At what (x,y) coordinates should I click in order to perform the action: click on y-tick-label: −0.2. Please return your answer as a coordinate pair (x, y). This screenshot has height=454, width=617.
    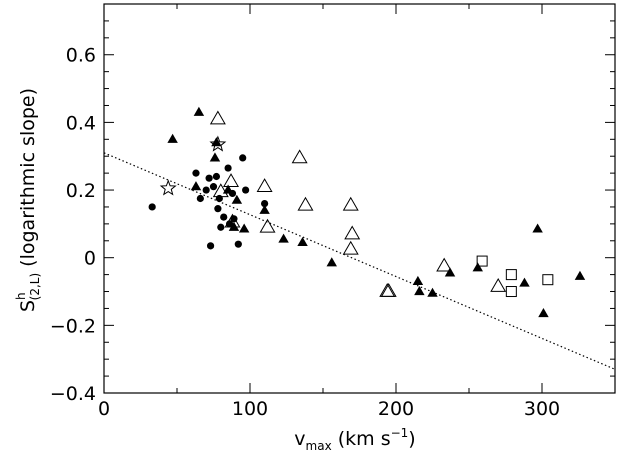
    Looking at the image, I should click on (73, 326).